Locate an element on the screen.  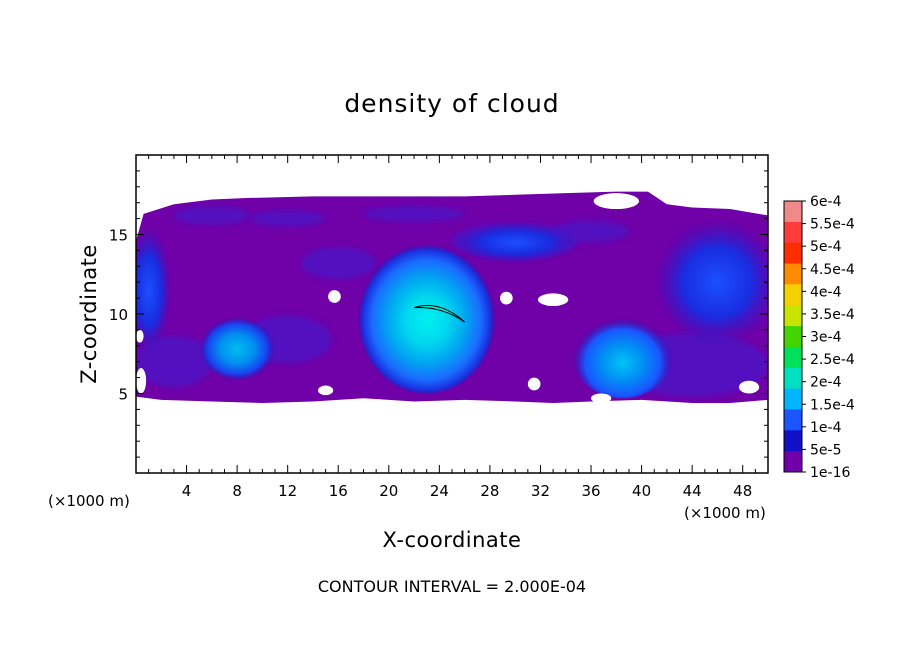
y-tick-label: 10 is located at coordinates (118, 315).